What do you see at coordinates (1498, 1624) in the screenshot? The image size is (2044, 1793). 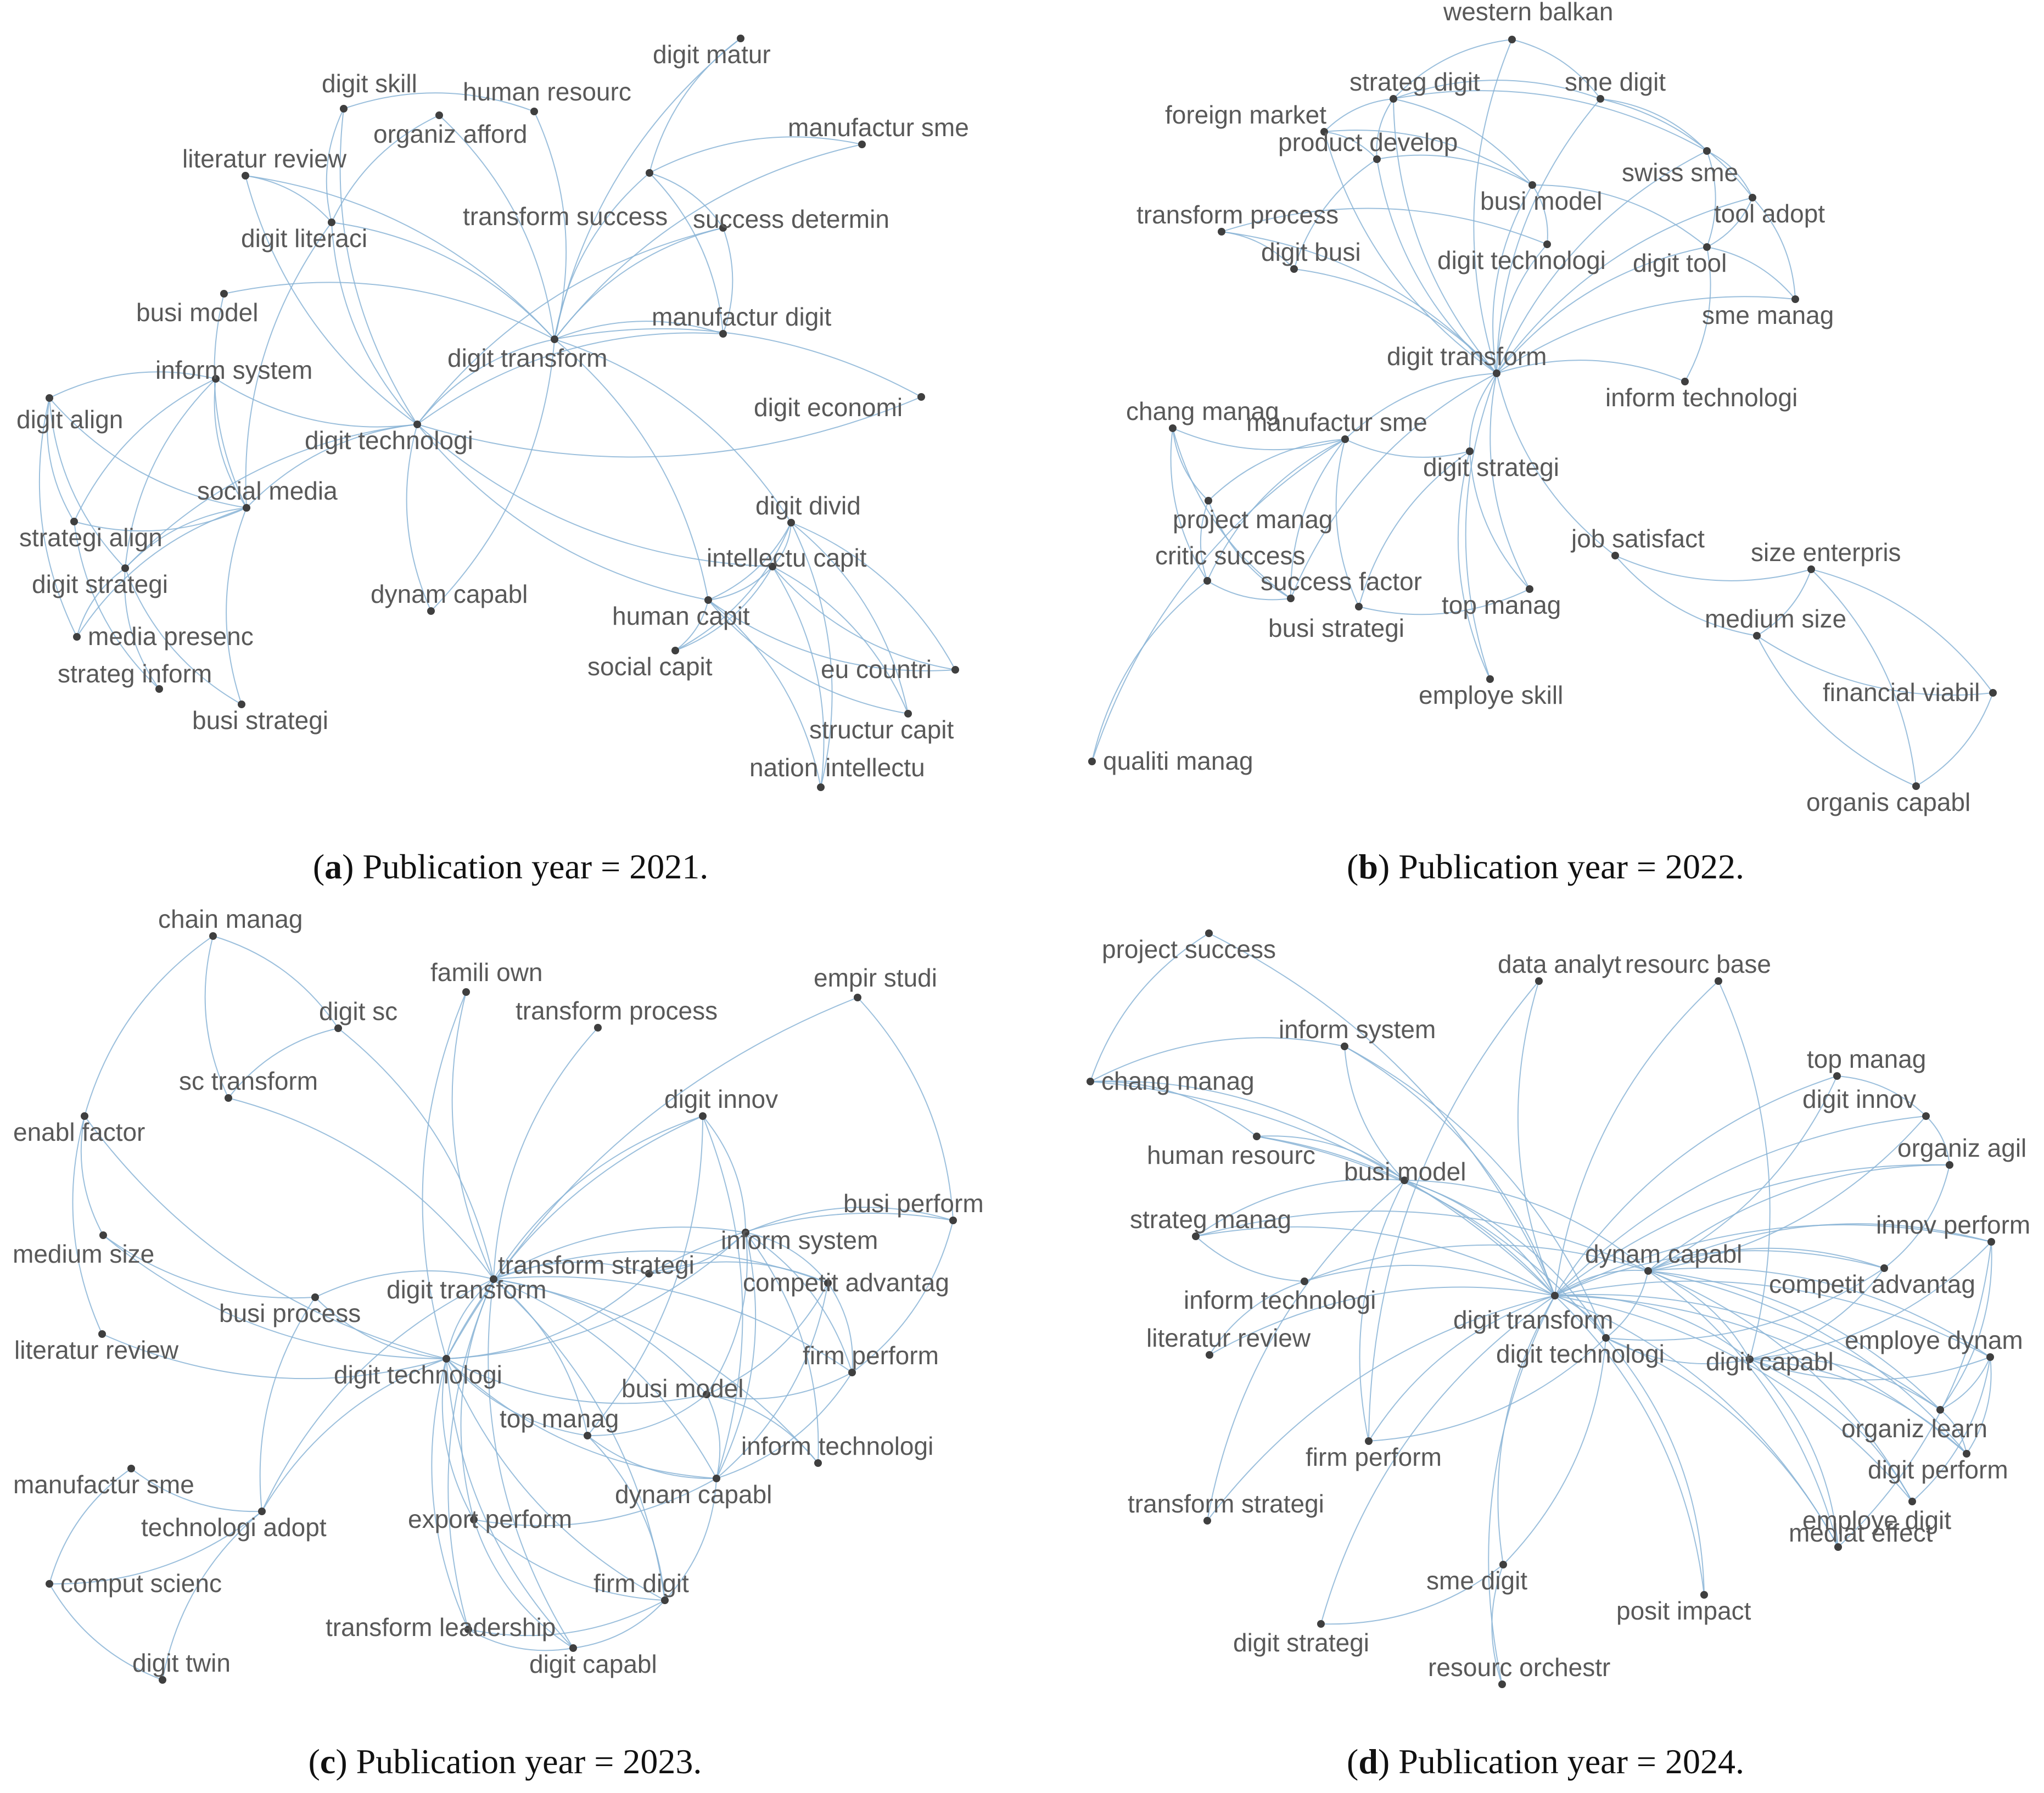 I see `edge-sme-digit--resourc-orchestr` at bounding box center [1498, 1624].